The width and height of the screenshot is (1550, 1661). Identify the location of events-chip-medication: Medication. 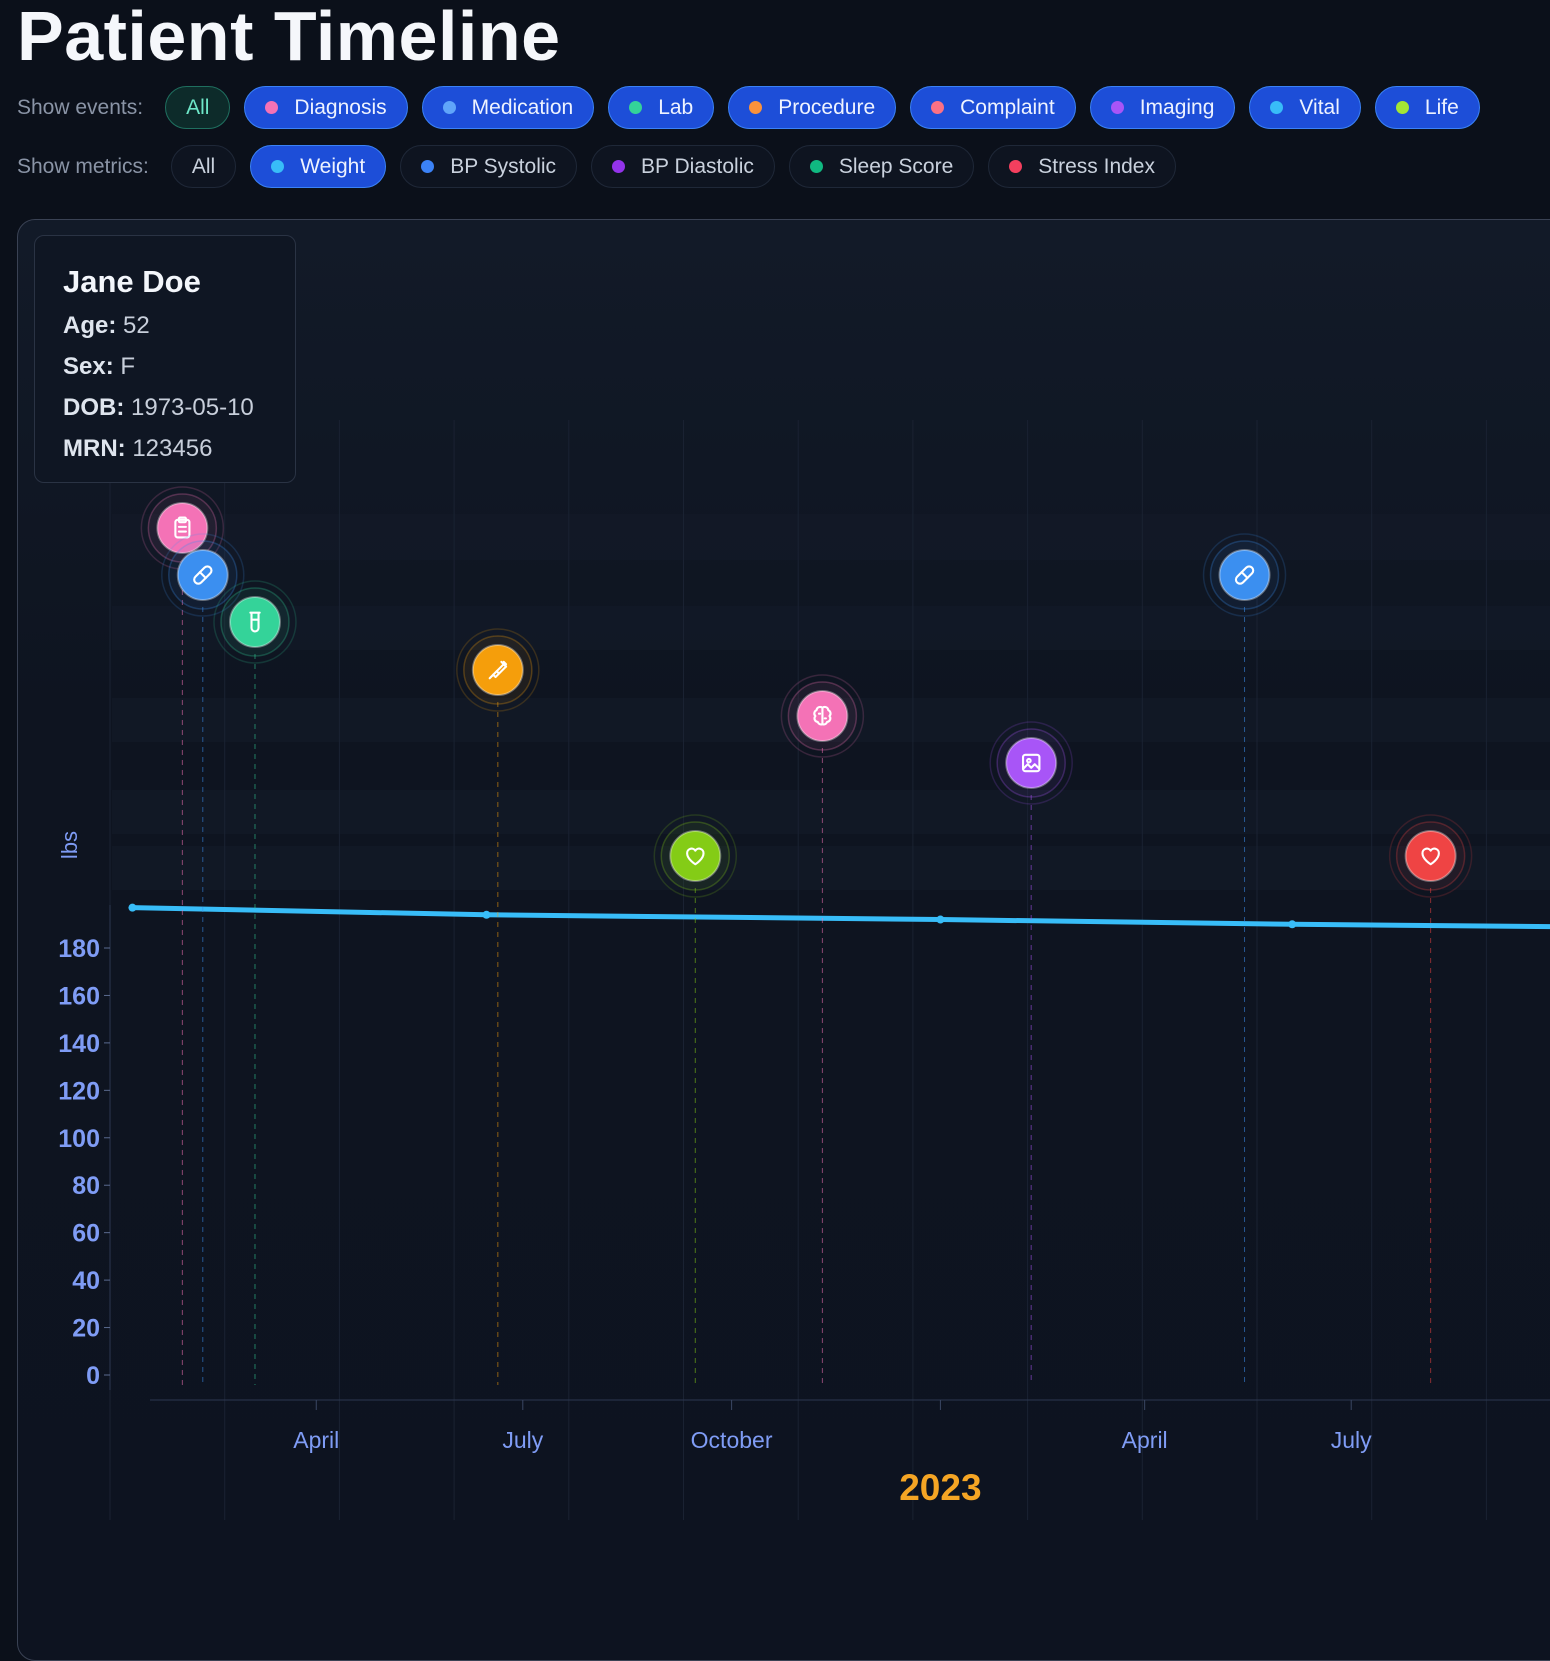
(508, 107).